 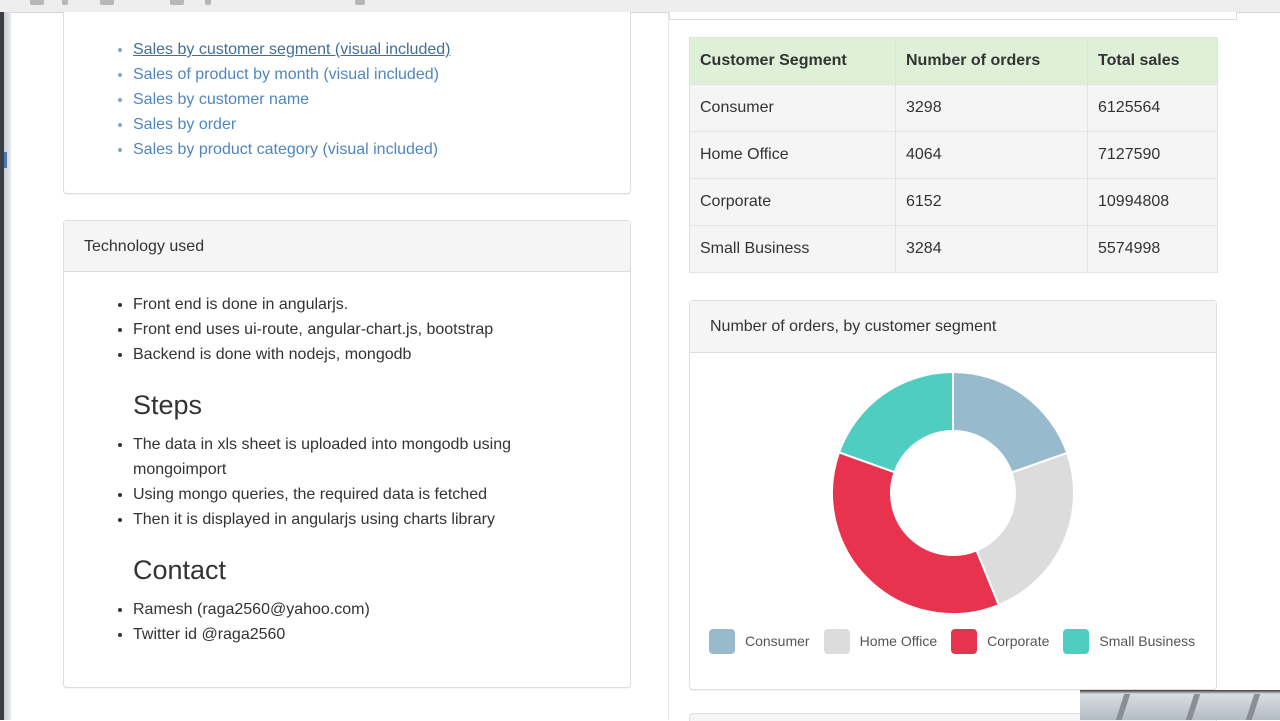 I want to click on donut-slice-consumer, so click(x=1010, y=422).